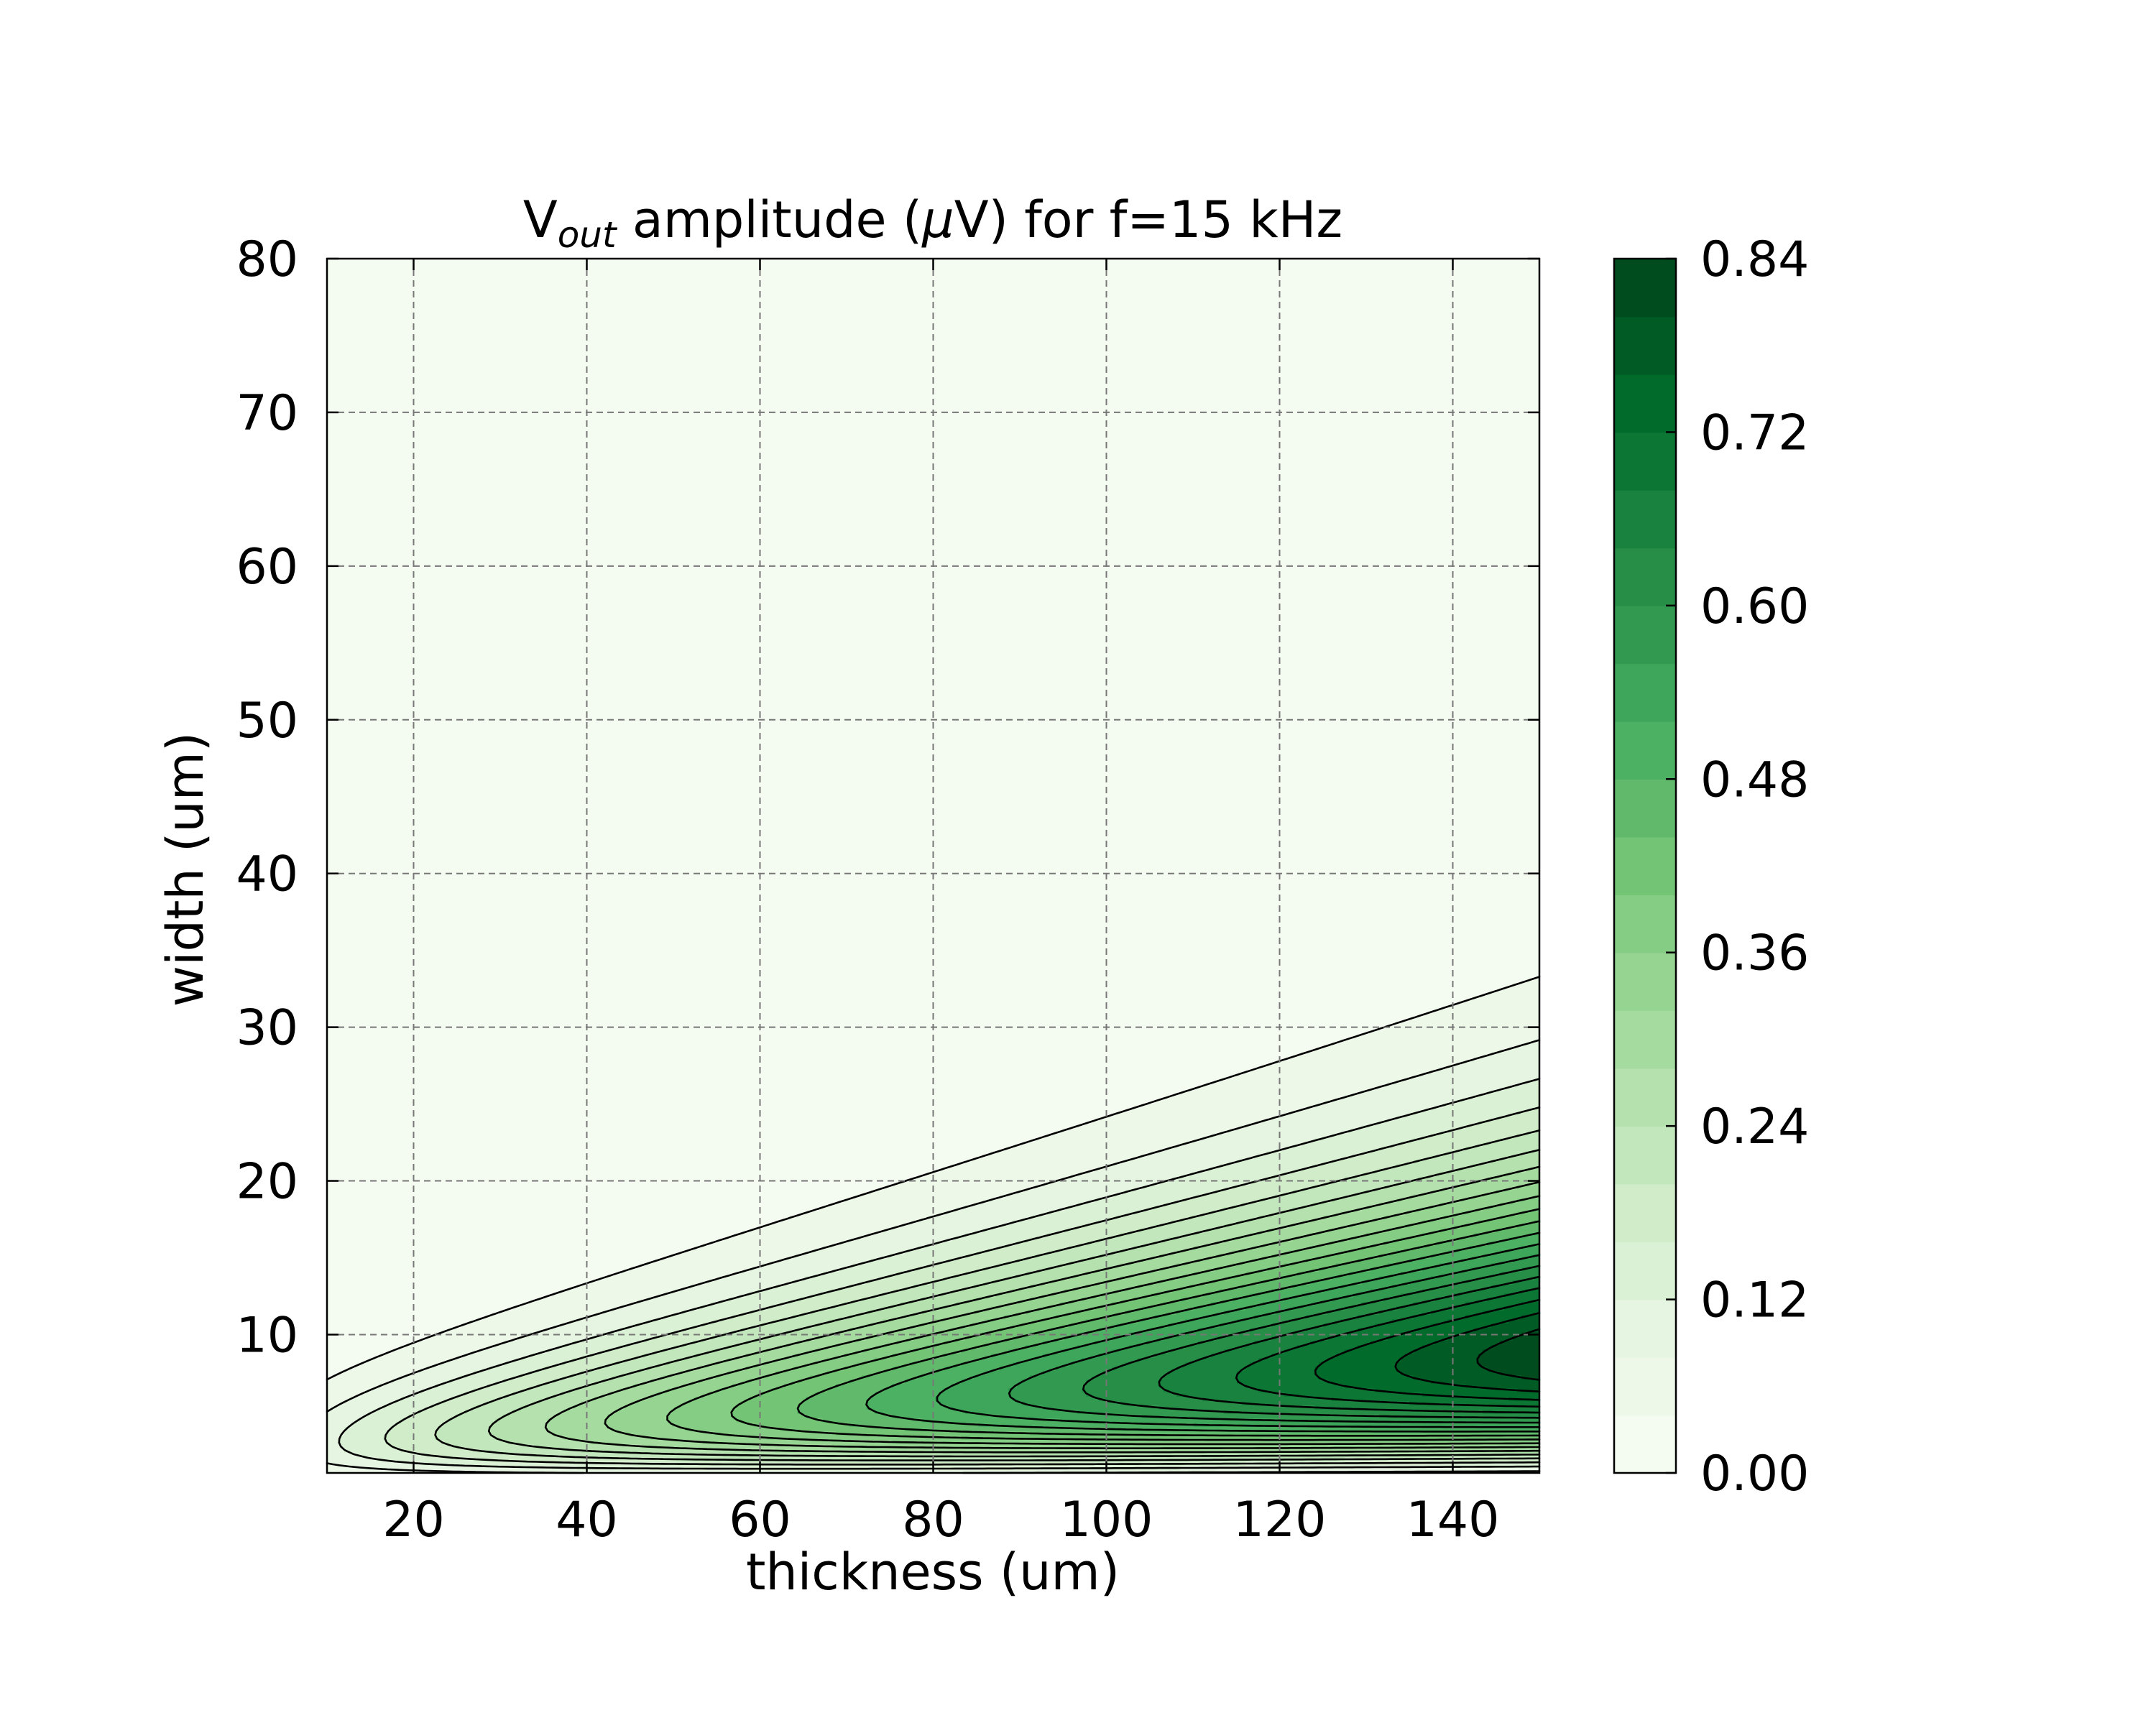 The image size is (2156, 1728). What do you see at coordinates (1148, 219) in the screenshot?
I see `title-suffix: V) for f=15 kHz` at bounding box center [1148, 219].